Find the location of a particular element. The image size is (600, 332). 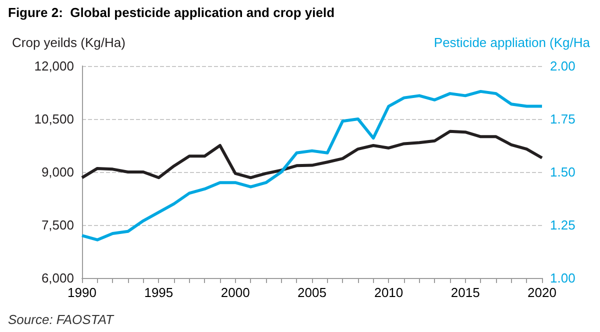

x-tick-label: 2015 is located at coordinates (465, 292).